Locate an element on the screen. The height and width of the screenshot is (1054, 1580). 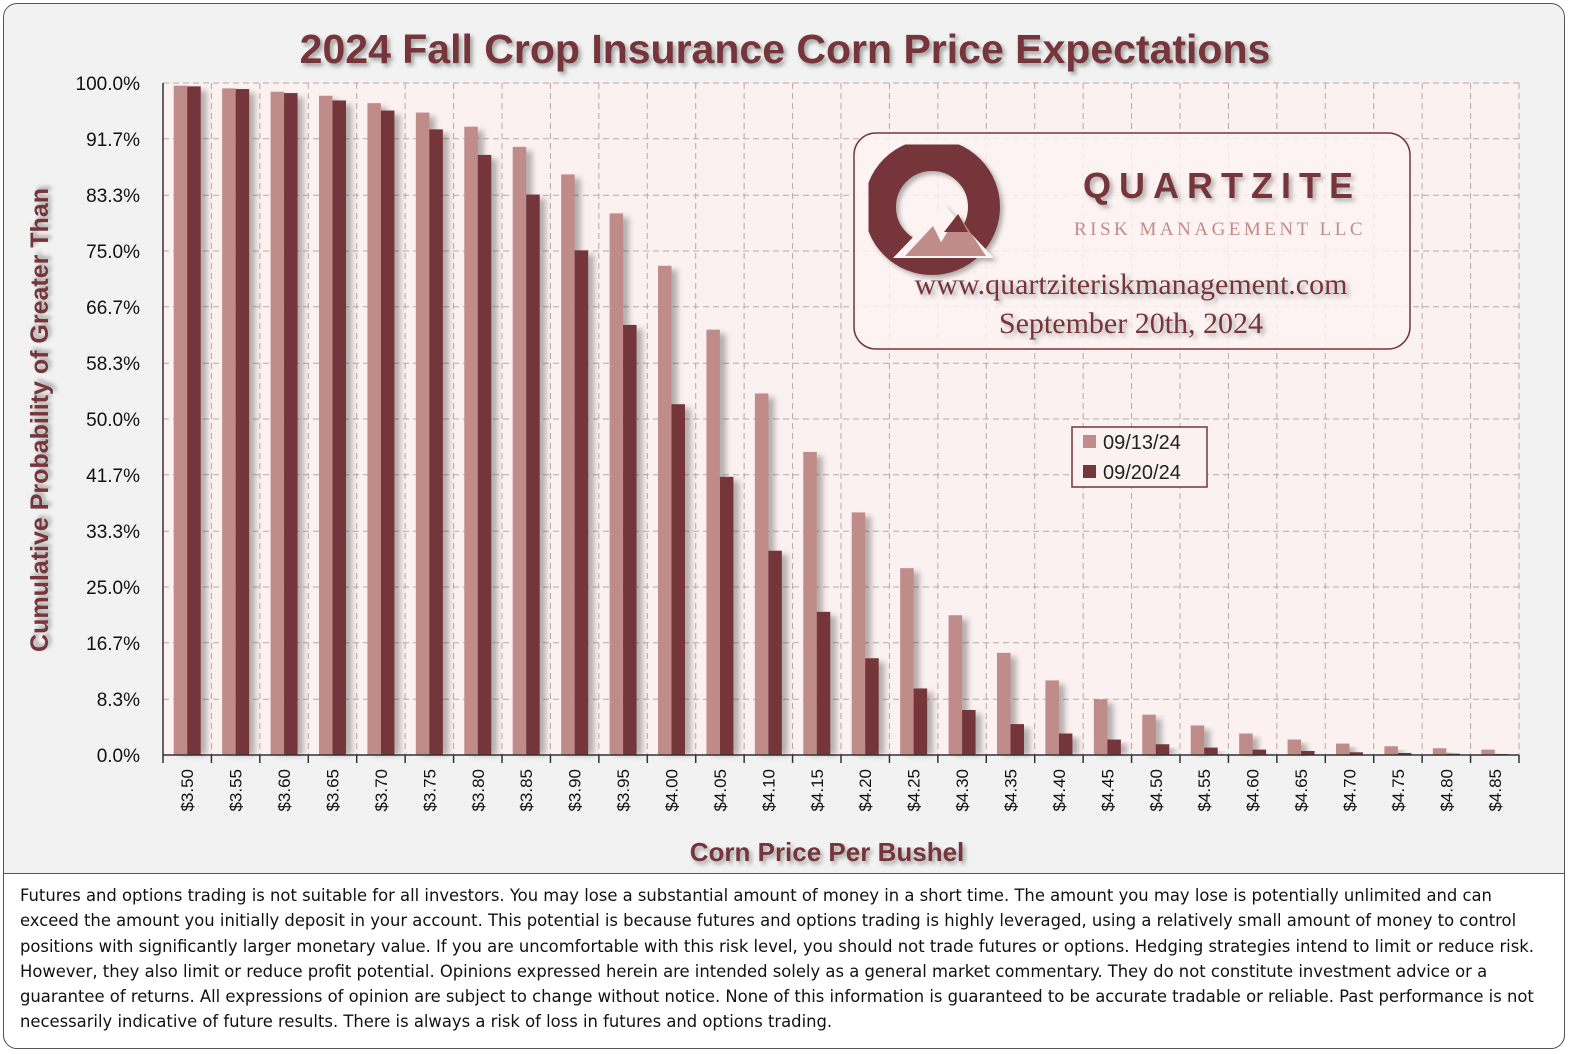
x-tick-label: $4.70 is located at coordinates (1350, 790).